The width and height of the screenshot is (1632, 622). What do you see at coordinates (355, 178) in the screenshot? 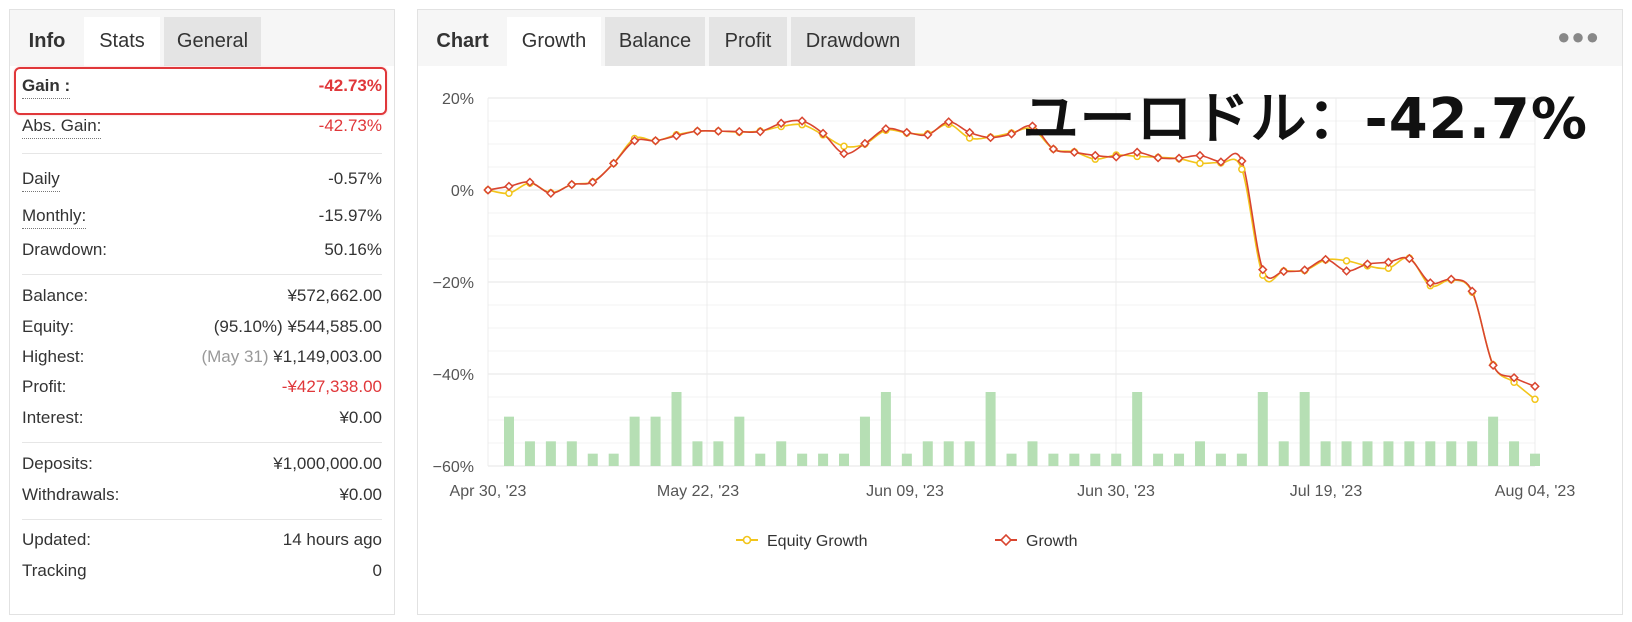
I see `daily-value: -0.57%` at bounding box center [355, 178].